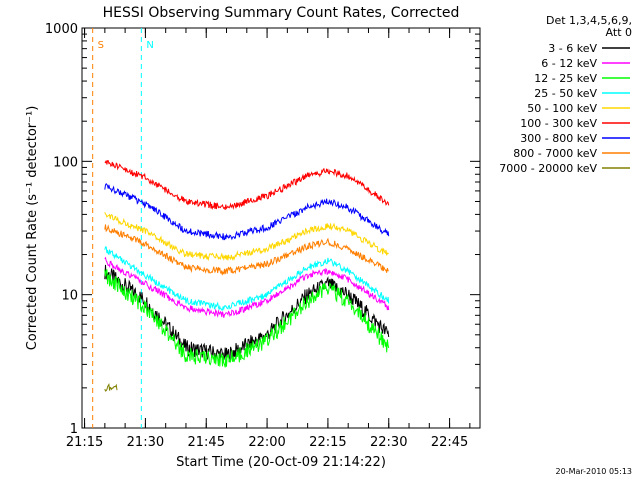 Image resolution: width=640 pixels, height=480 pixels. I want to click on y-axis-label: Corrected Count Rate (s⁻¹ detector⁻¹), so click(32, 228).